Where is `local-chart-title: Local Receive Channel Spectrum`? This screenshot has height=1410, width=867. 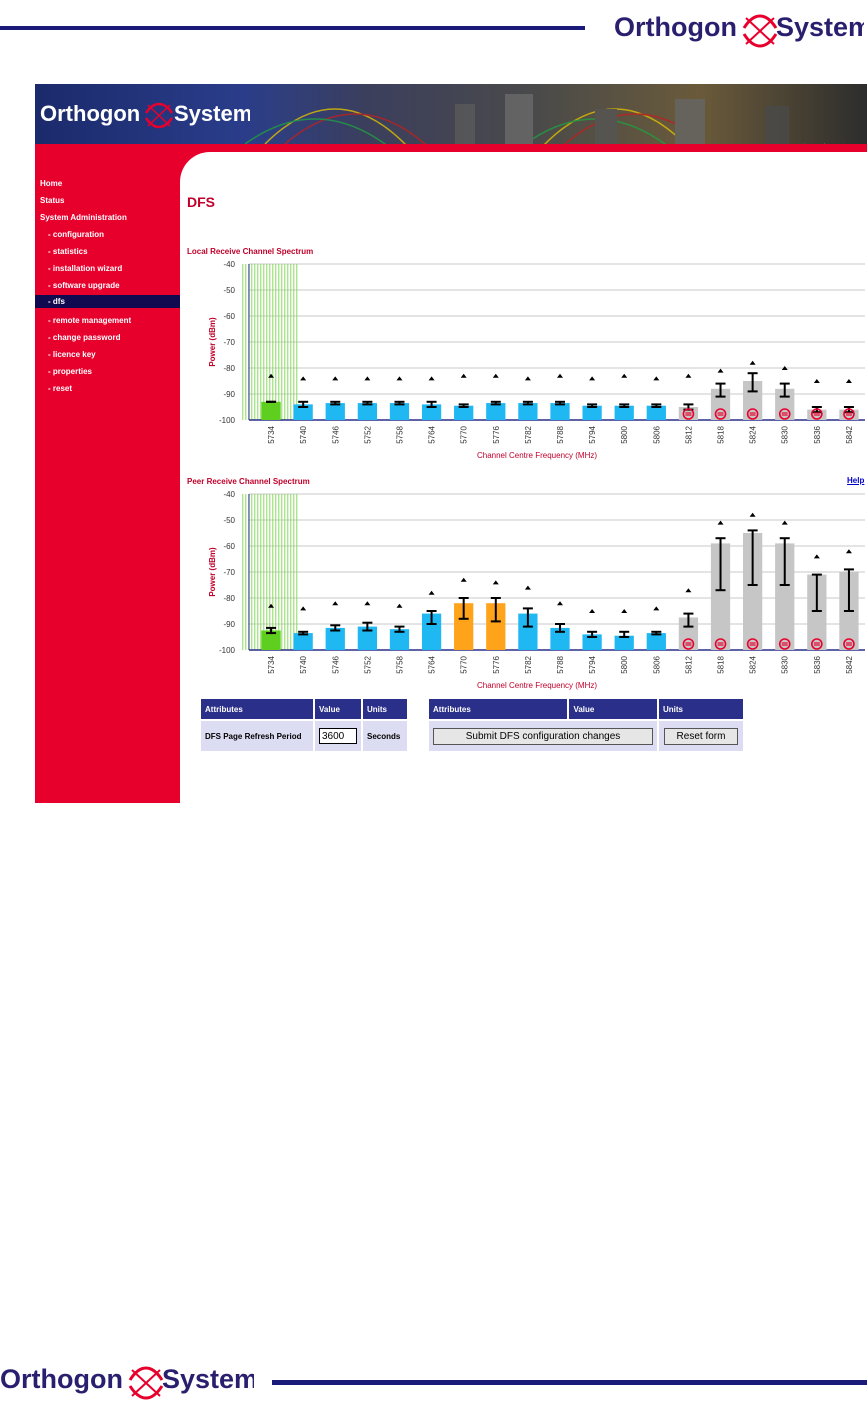
local-chart-title: Local Receive Channel Spectrum is located at coordinates (250, 251).